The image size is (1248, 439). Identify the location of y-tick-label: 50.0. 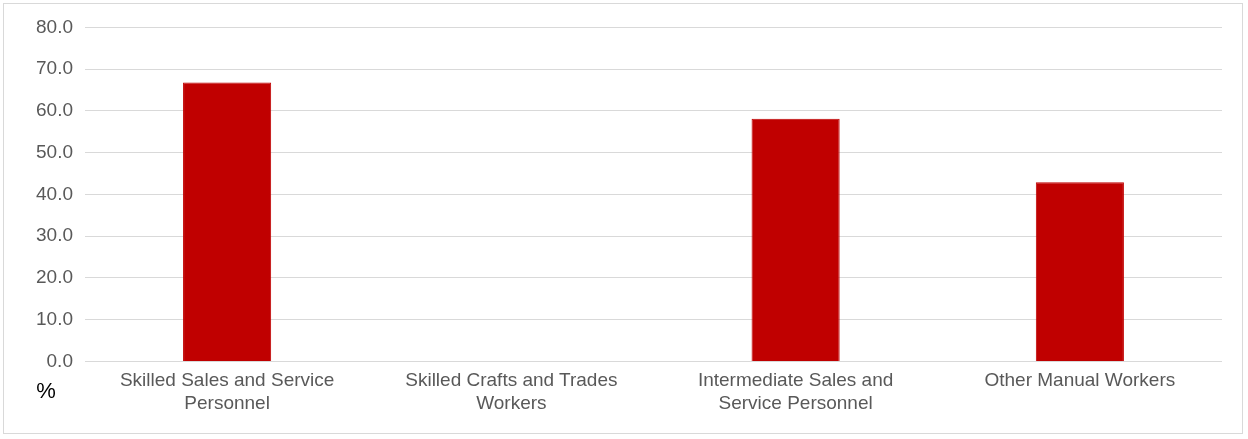
(54, 151).